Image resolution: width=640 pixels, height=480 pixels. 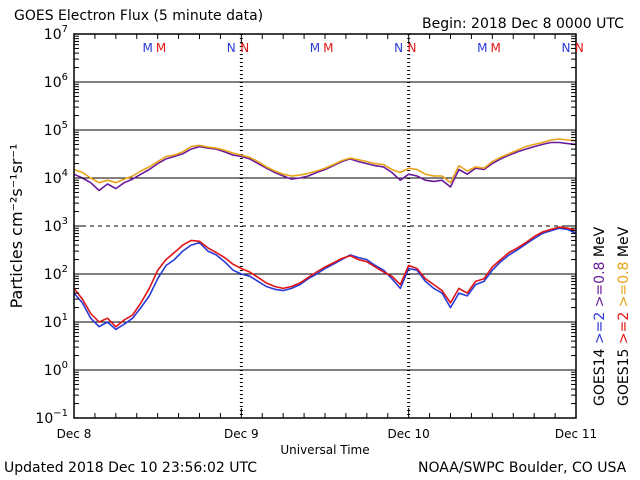 I want to click on x-tick-label: Dec 9, so click(x=241, y=434).